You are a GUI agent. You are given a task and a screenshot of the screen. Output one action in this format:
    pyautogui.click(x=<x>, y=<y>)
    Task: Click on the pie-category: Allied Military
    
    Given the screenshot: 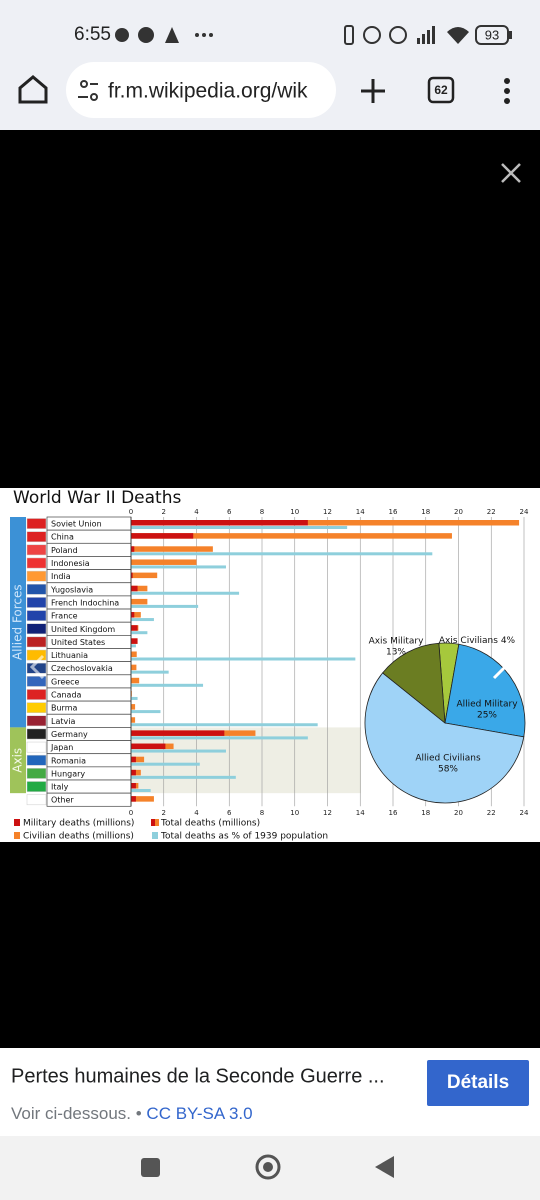 What is the action you would take?
    pyautogui.click(x=487, y=705)
    